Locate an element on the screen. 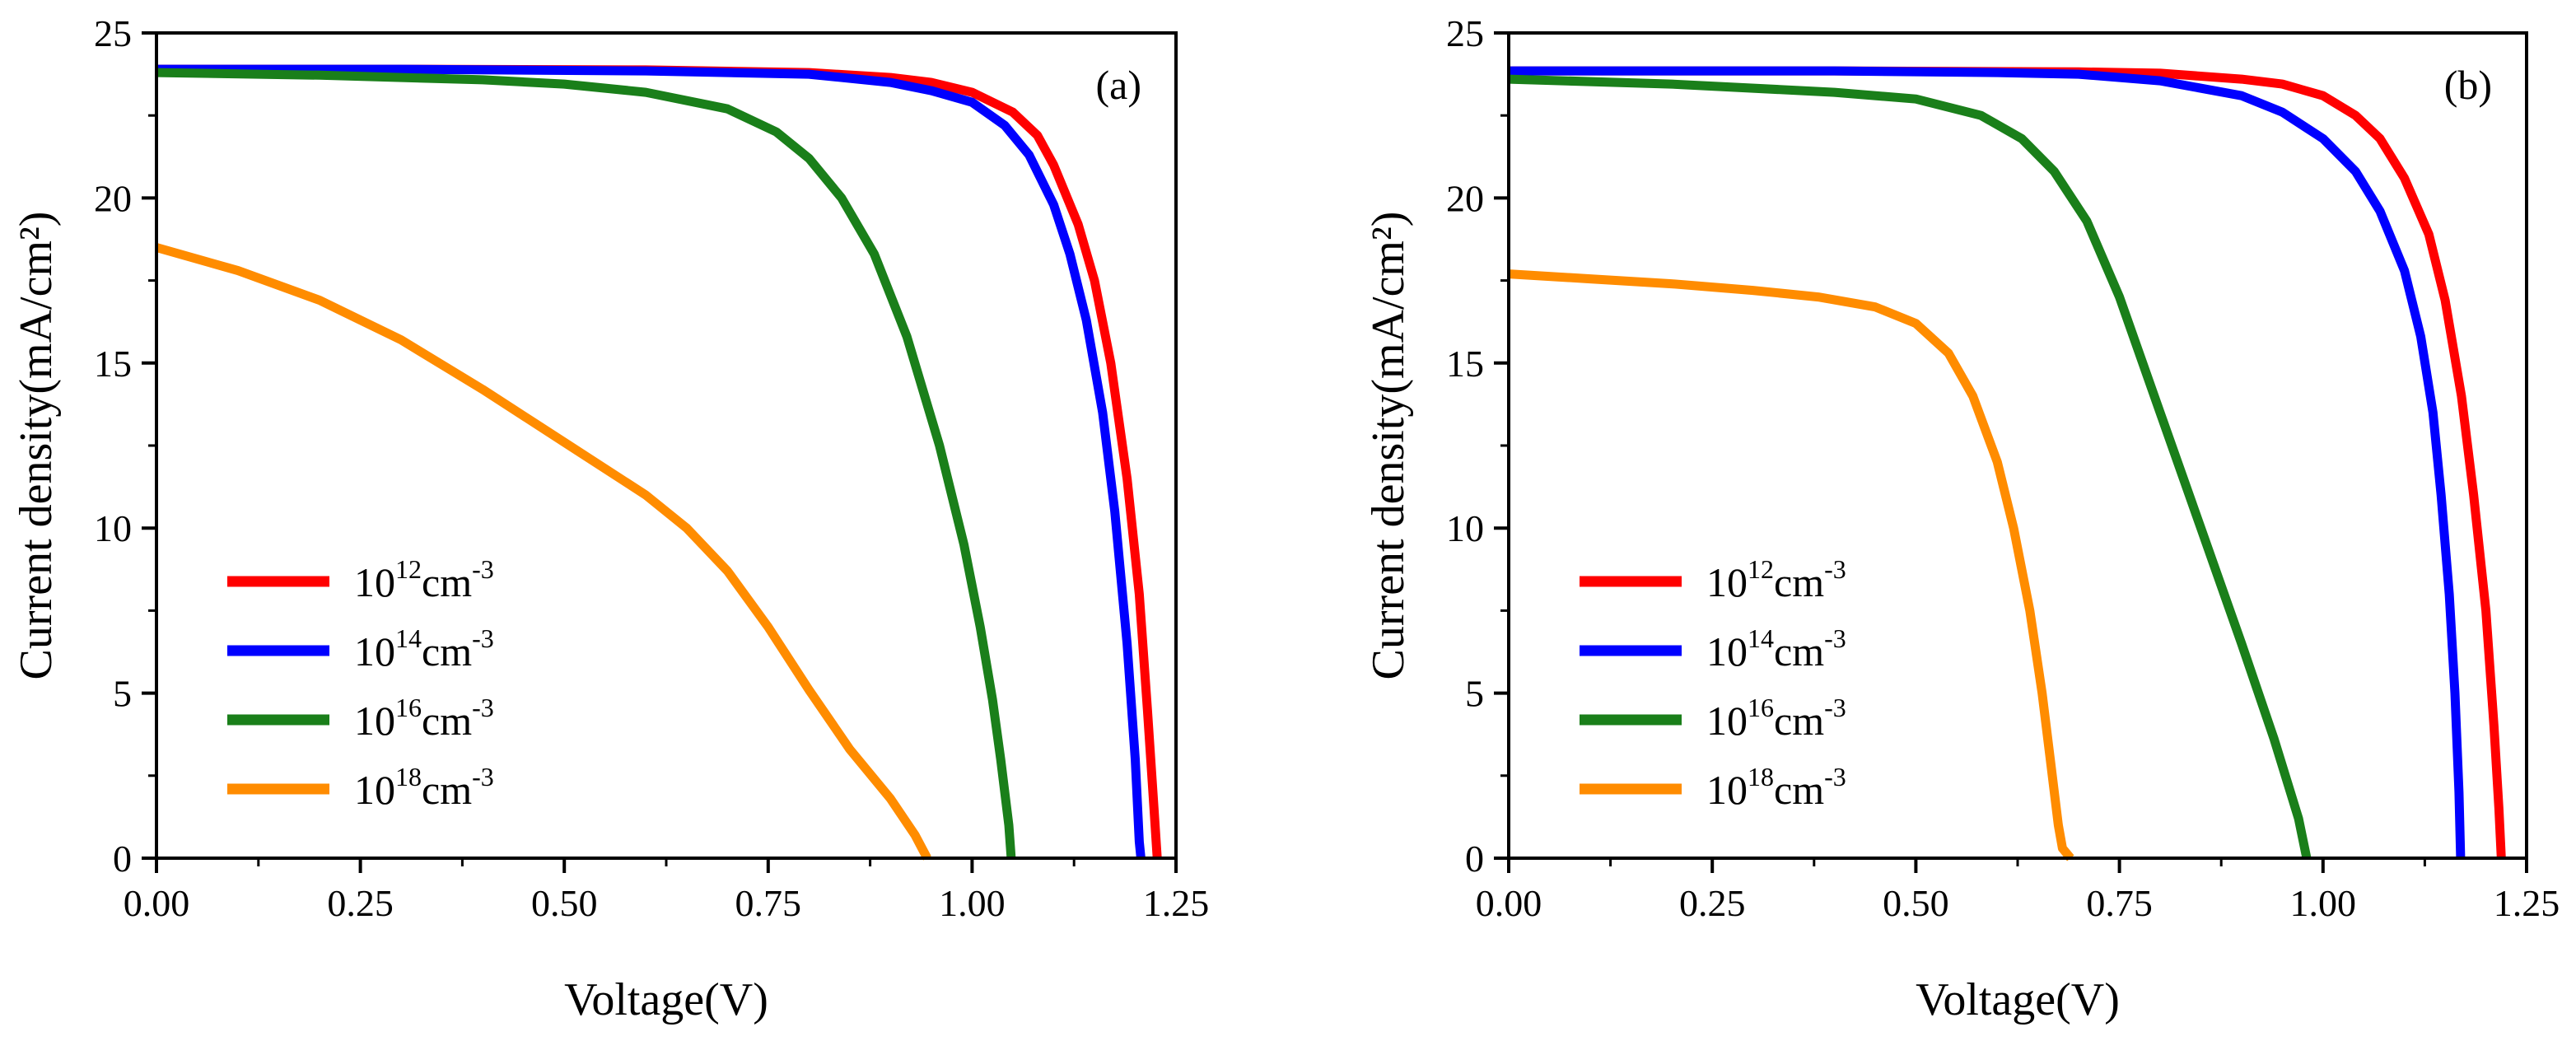  series-line-1e18 is located at coordinates (1791, 565).